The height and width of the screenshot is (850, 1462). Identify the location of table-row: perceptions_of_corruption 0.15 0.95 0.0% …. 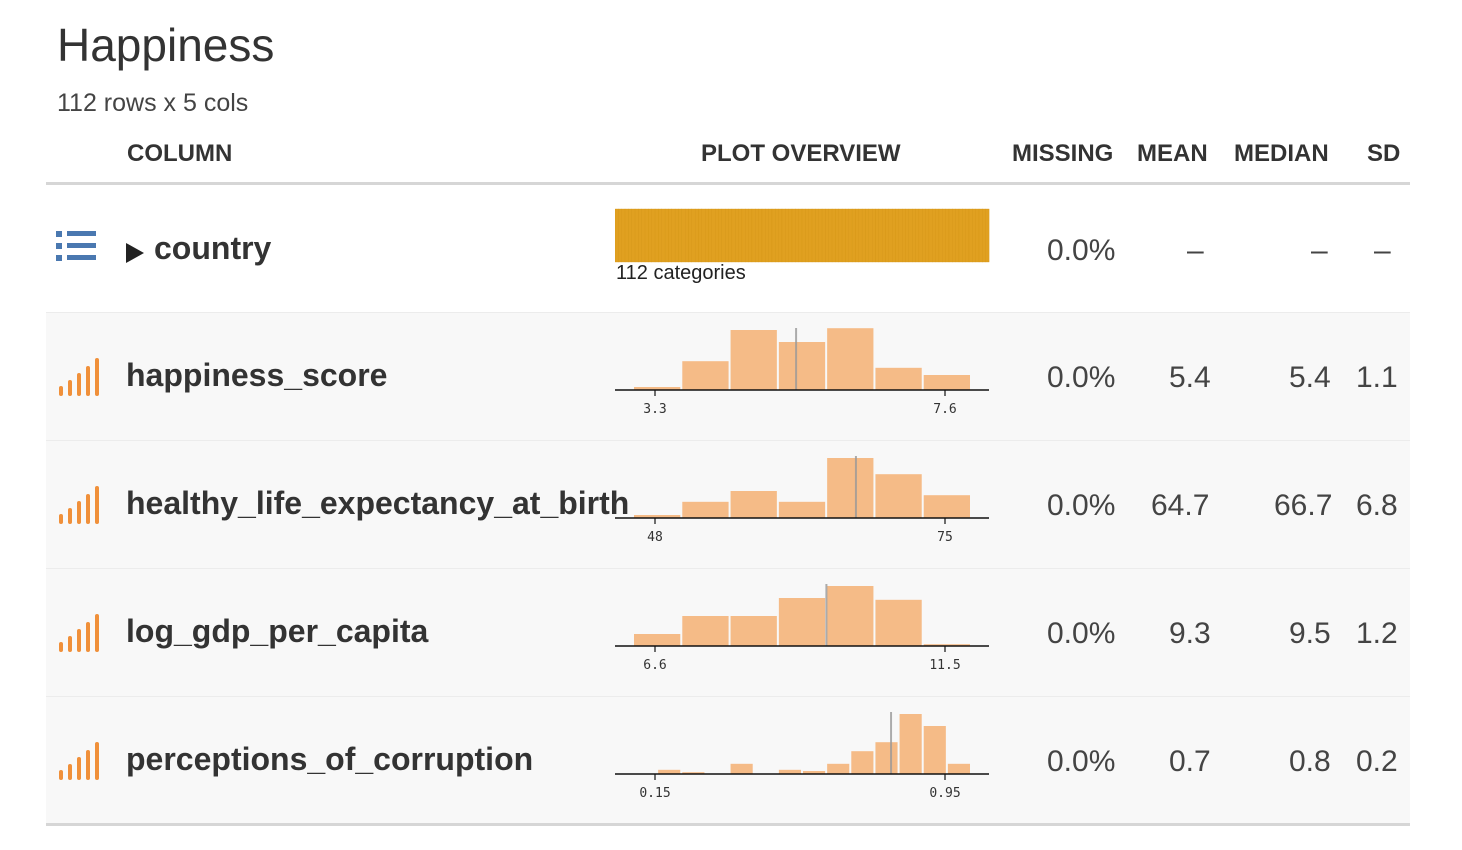
(728, 760).